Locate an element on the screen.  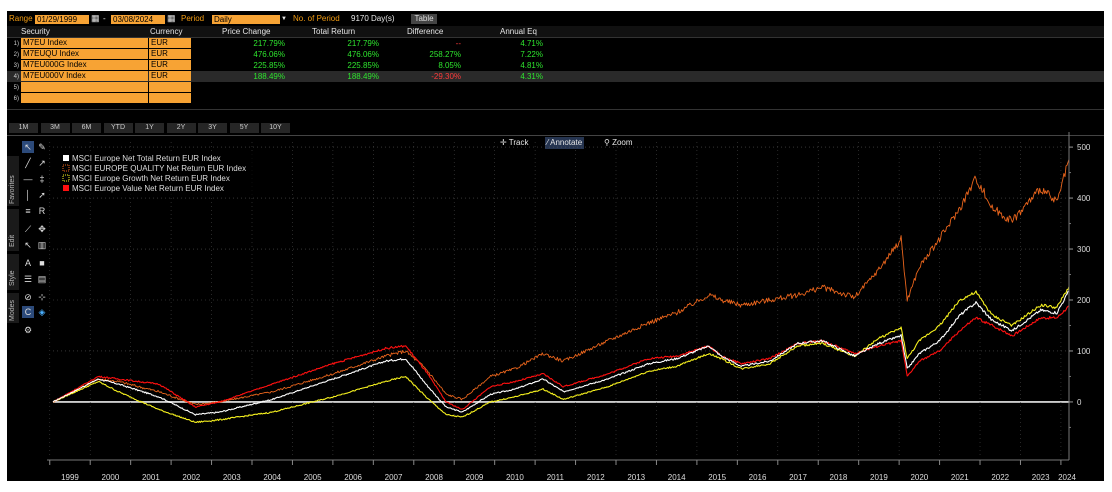
timeframe-ytd-button: YTD is located at coordinates (118, 128).